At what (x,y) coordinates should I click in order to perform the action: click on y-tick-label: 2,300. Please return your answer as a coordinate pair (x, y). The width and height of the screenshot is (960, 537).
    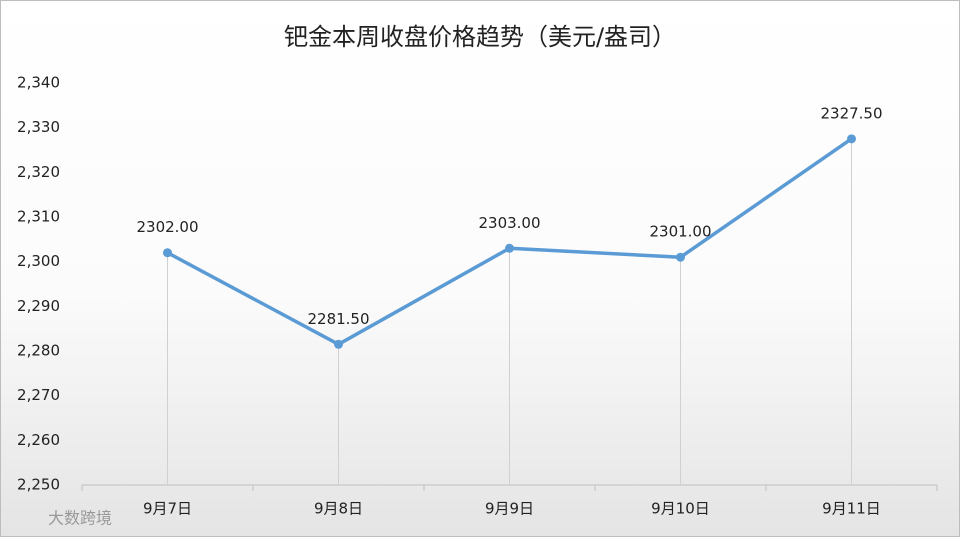
    Looking at the image, I should click on (38, 261).